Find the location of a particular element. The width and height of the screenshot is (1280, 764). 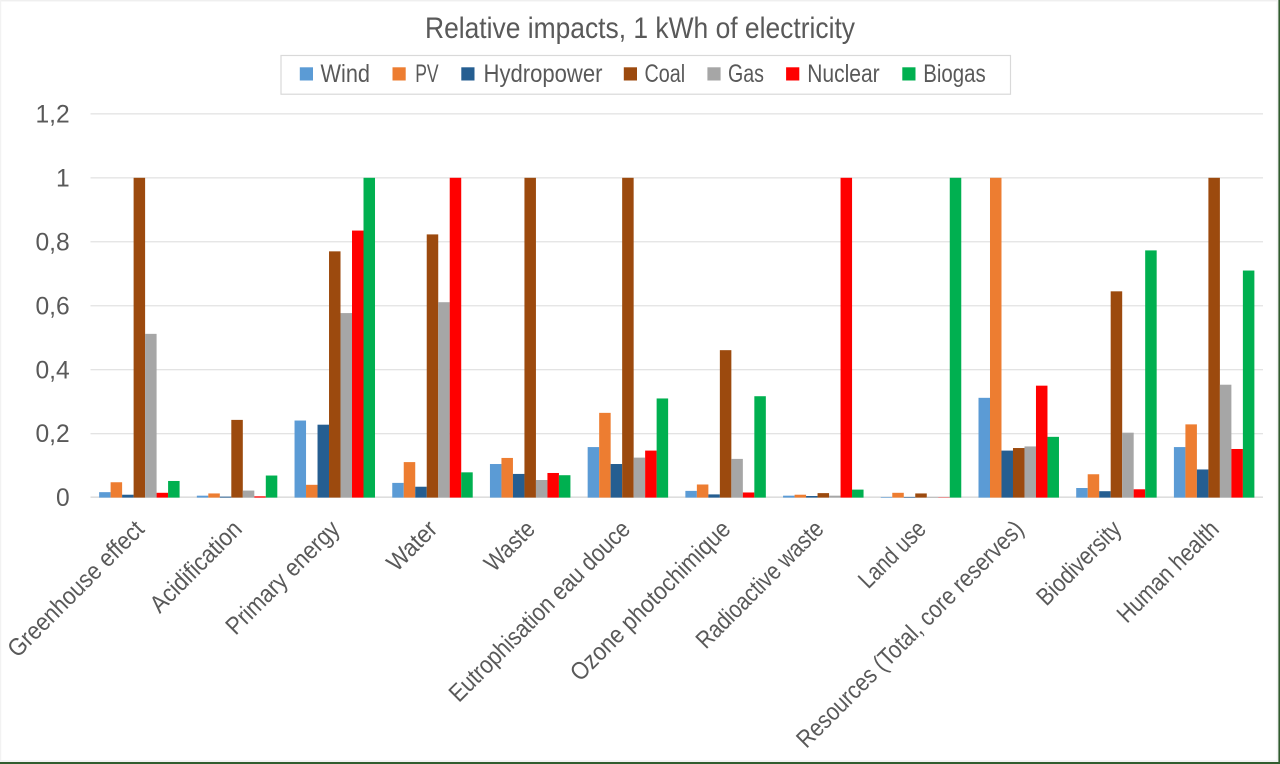

svg-text: 1,2 is located at coordinates (52, 114).